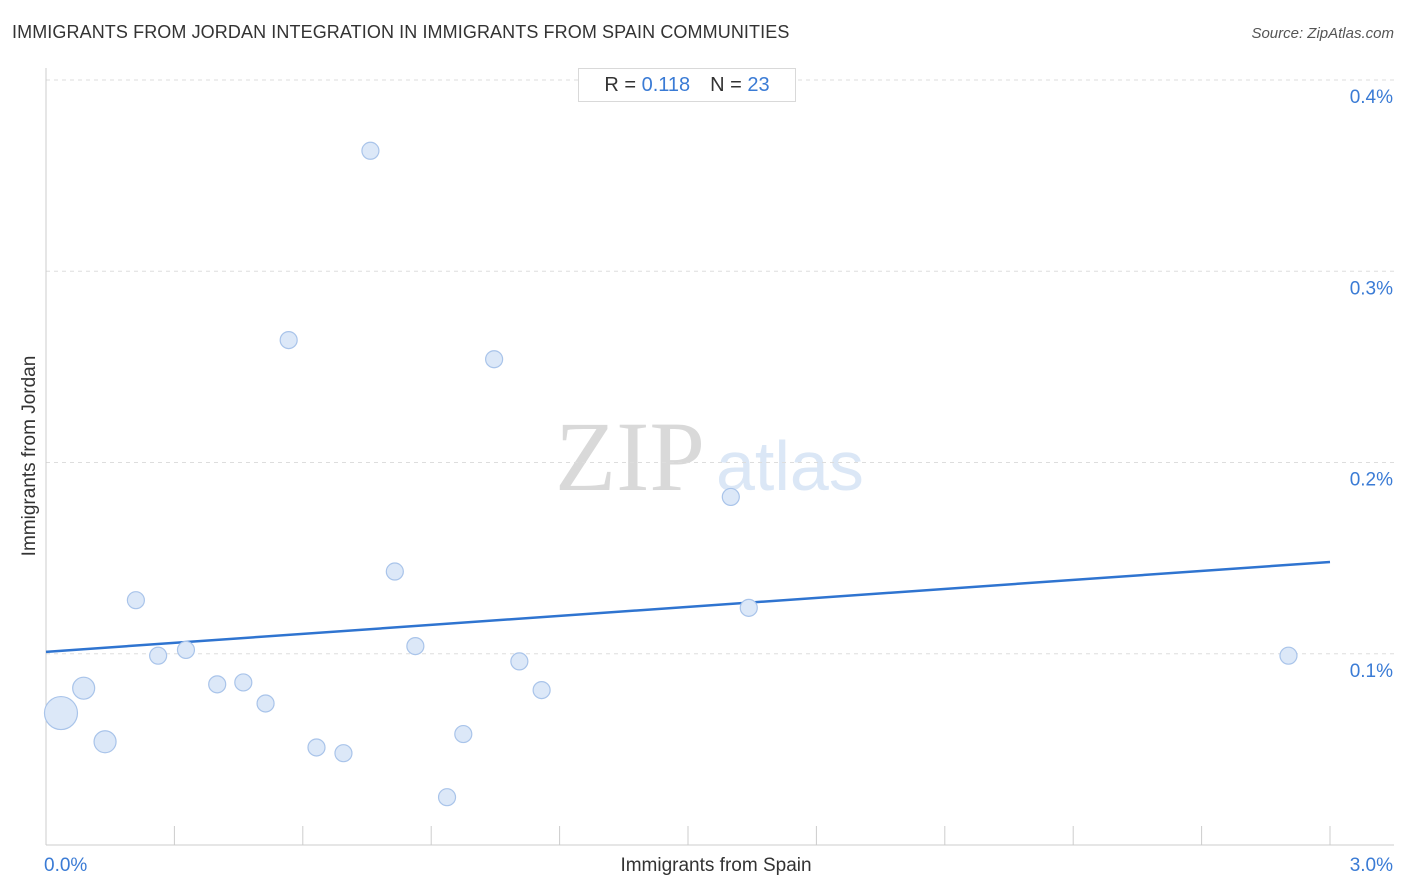  What do you see at coordinates (1371, 97) in the screenshot?
I see `y-tick-label-3: 0.4%` at bounding box center [1371, 97].